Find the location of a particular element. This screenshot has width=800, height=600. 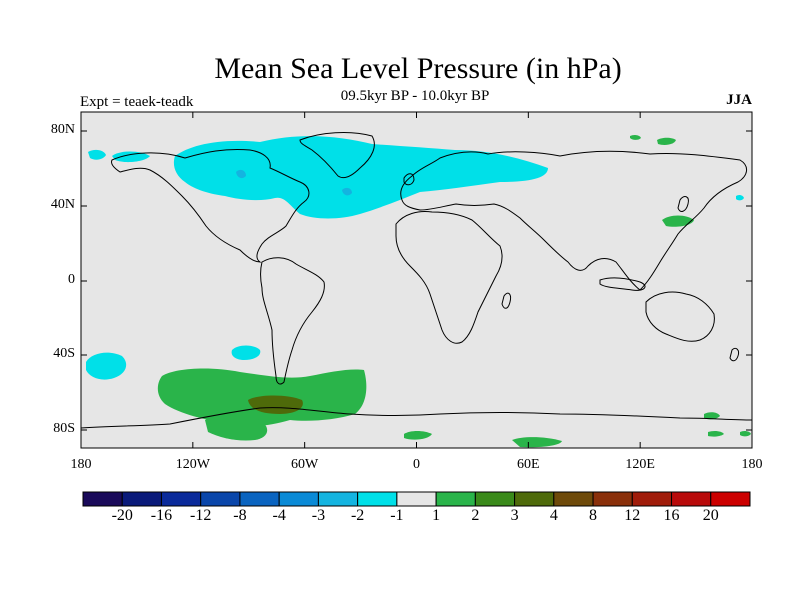

map-title: Mean Sea Level Pressure (in hPa) is located at coordinates (418, 68).